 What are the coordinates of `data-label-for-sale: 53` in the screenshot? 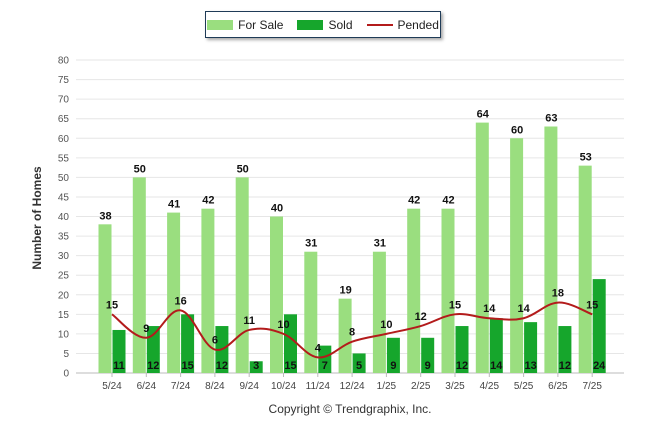 It's located at (586, 158).